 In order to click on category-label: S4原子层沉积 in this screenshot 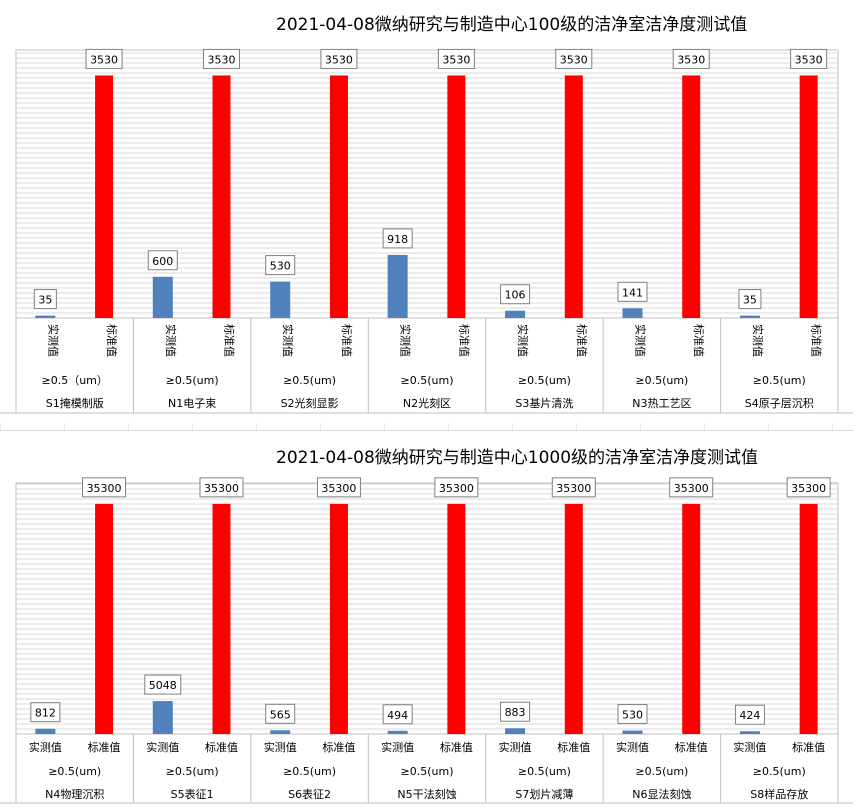, I will do `click(779, 403)`.